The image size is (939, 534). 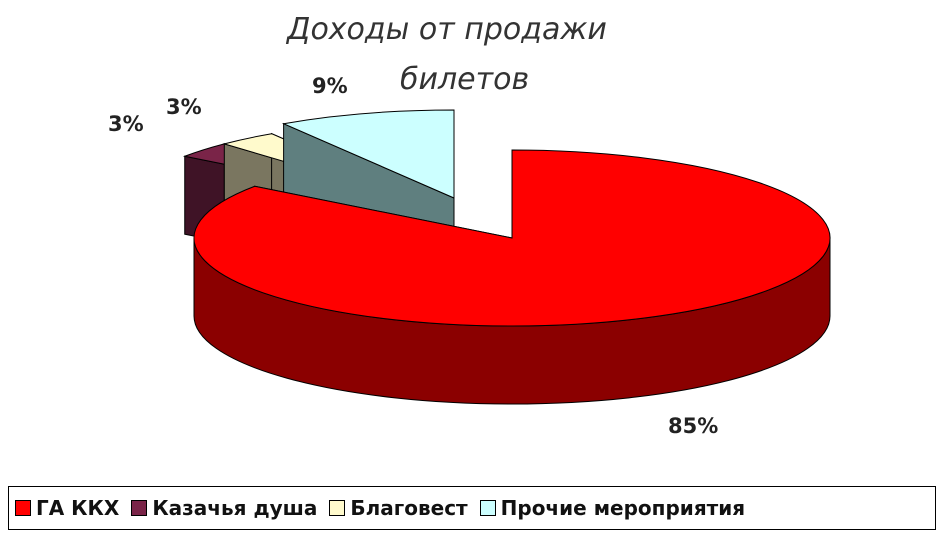 I want to click on legend-item-kazachya-dusha: Казачья душа, so click(x=224, y=508).